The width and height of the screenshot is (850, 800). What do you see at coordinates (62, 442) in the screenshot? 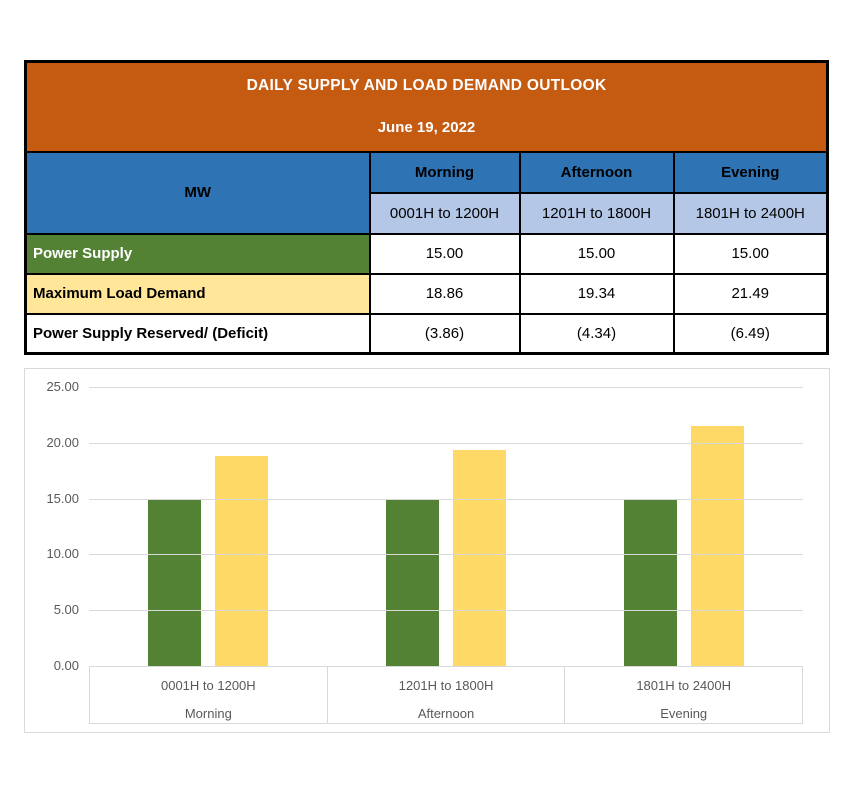
I see `y-axis-tick-label: 20.00` at bounding box center [62, 442].